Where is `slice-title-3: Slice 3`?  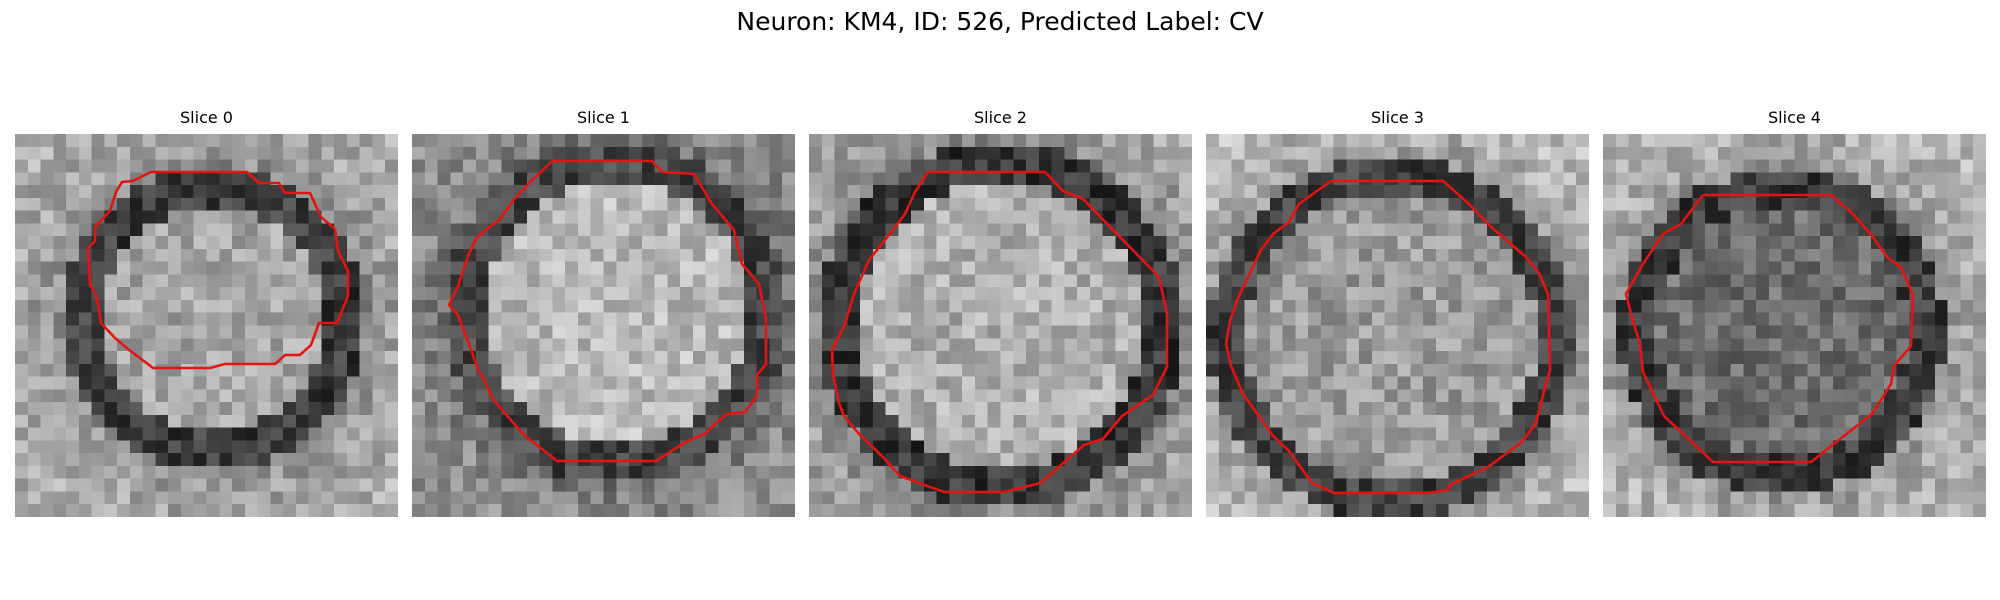
slice-title-3: Slice 3 is located at coordinates (1397, 117).